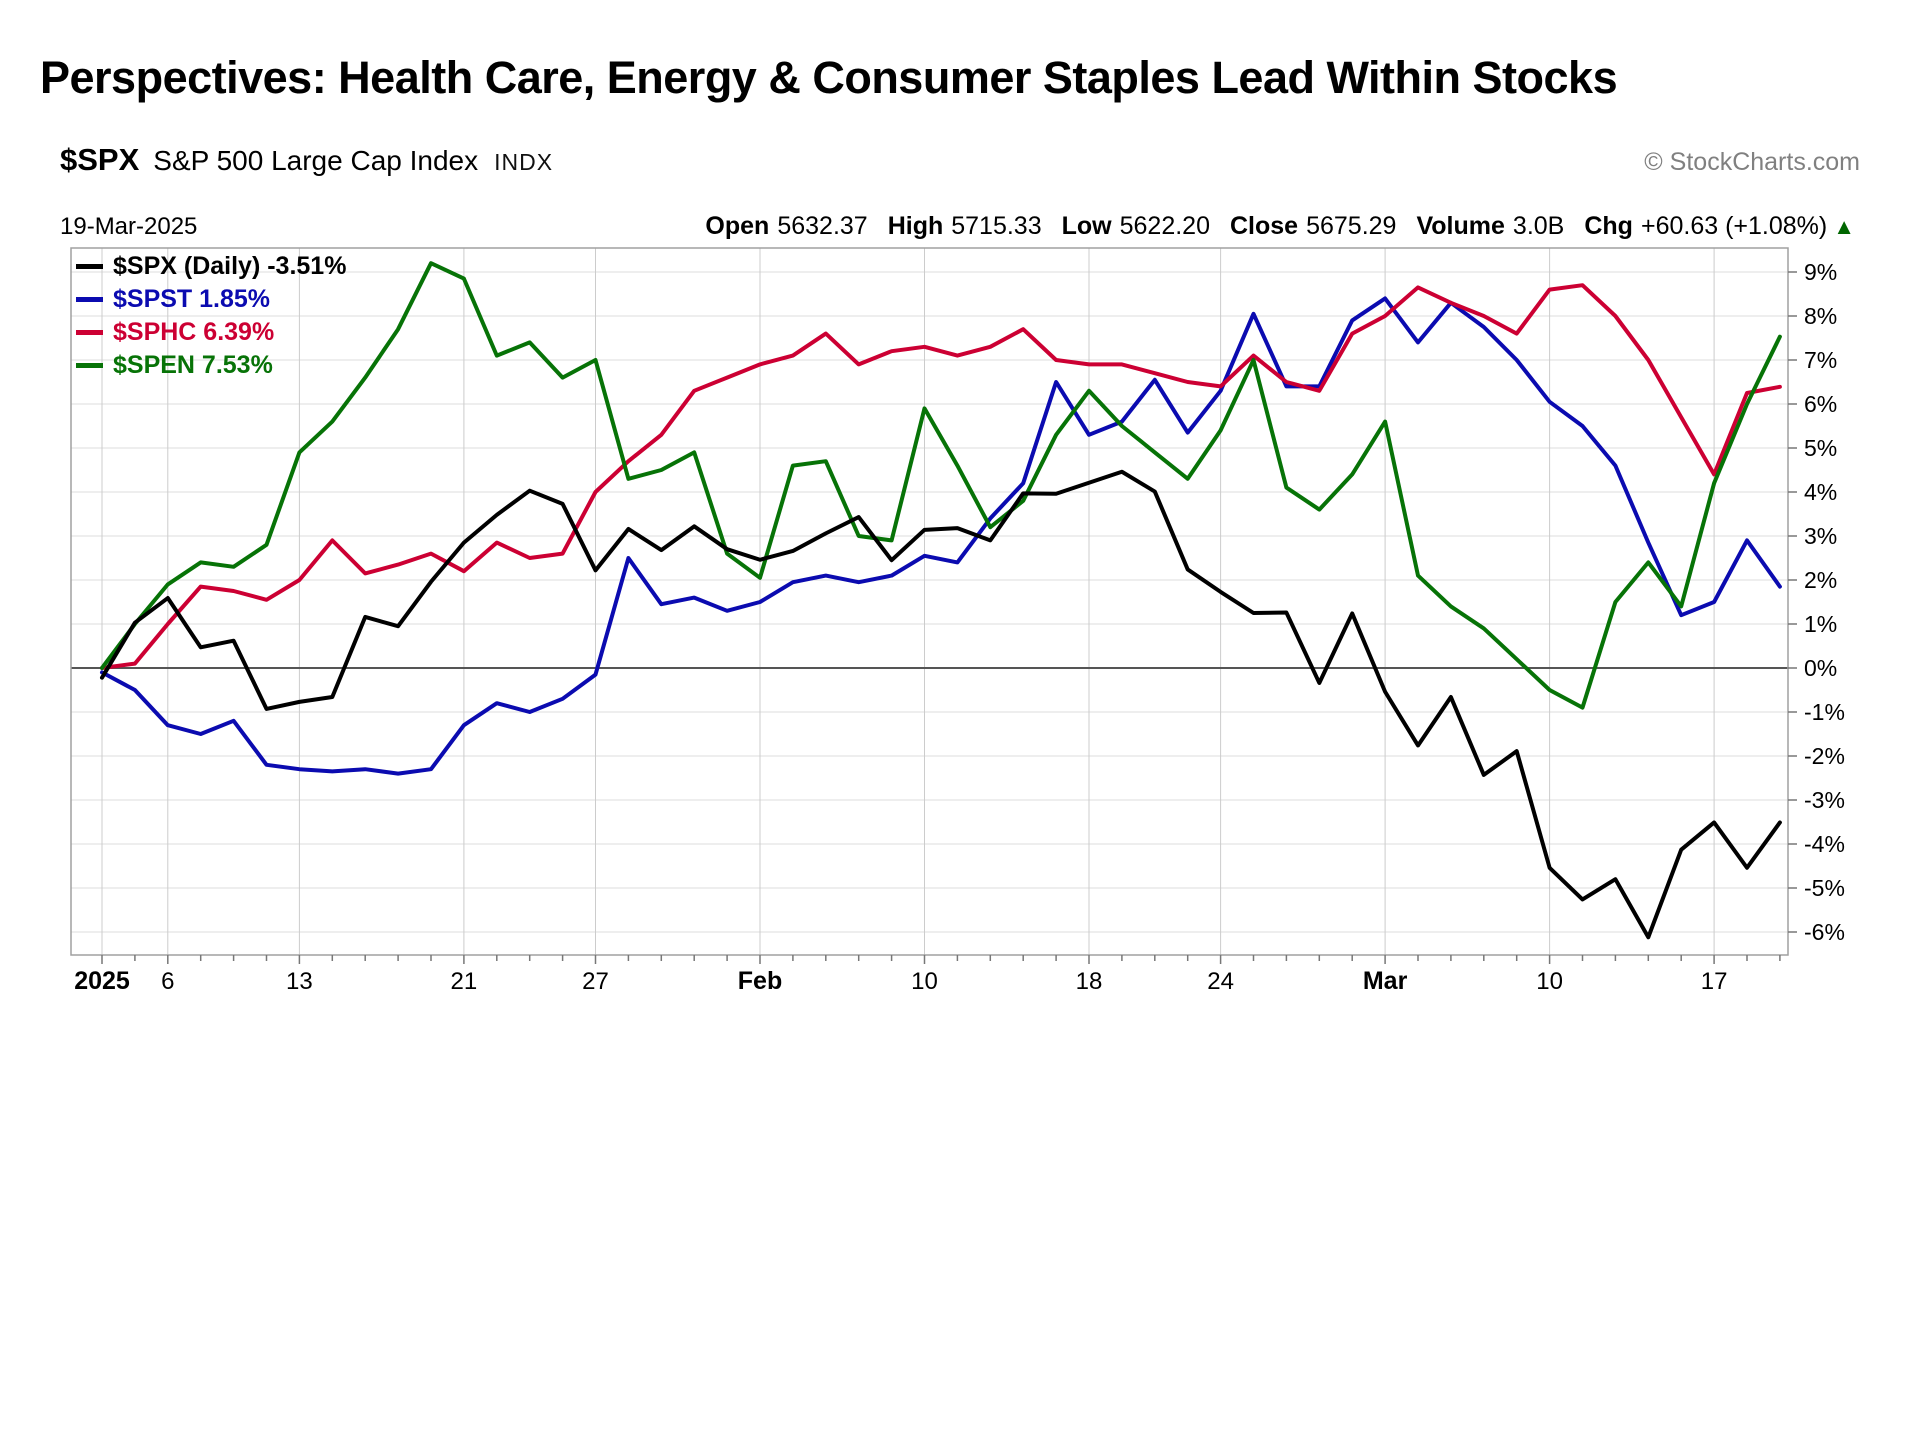 The width and height of the screenshot is (1920, 1440). I want to click on legend-label: $SPHC 6.39%, so click(194, 332).